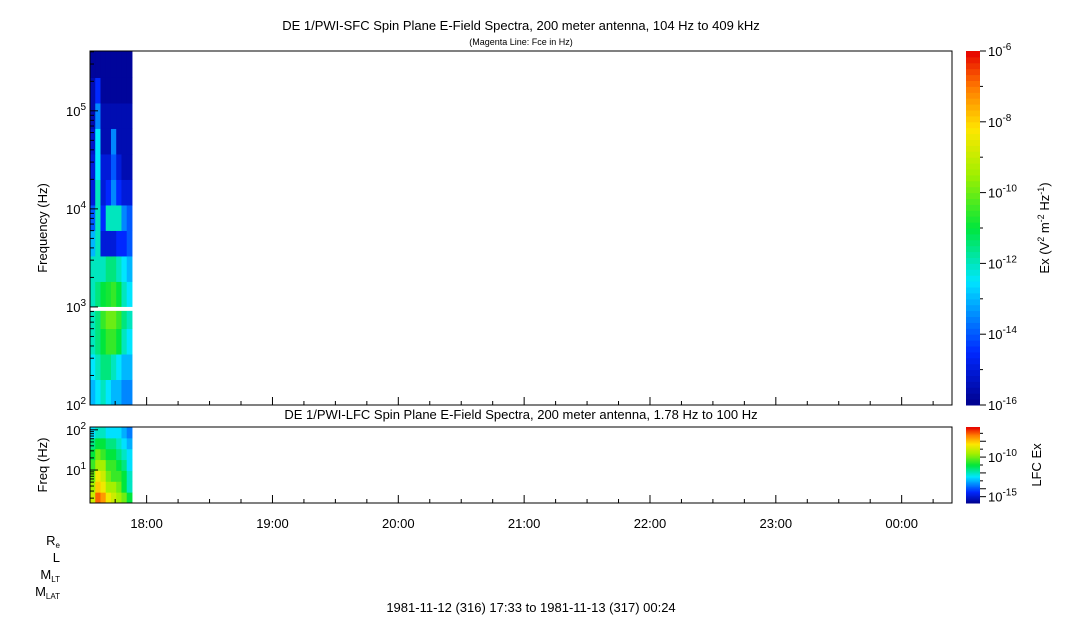  I want to click on tick-exponent: -10, so click(1009, 189).